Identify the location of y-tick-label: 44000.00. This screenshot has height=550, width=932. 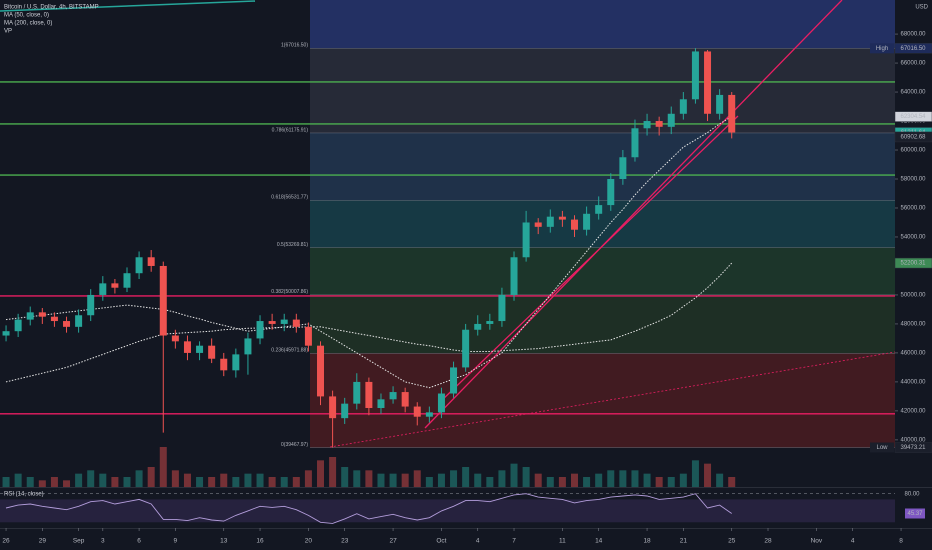
(913, 382).